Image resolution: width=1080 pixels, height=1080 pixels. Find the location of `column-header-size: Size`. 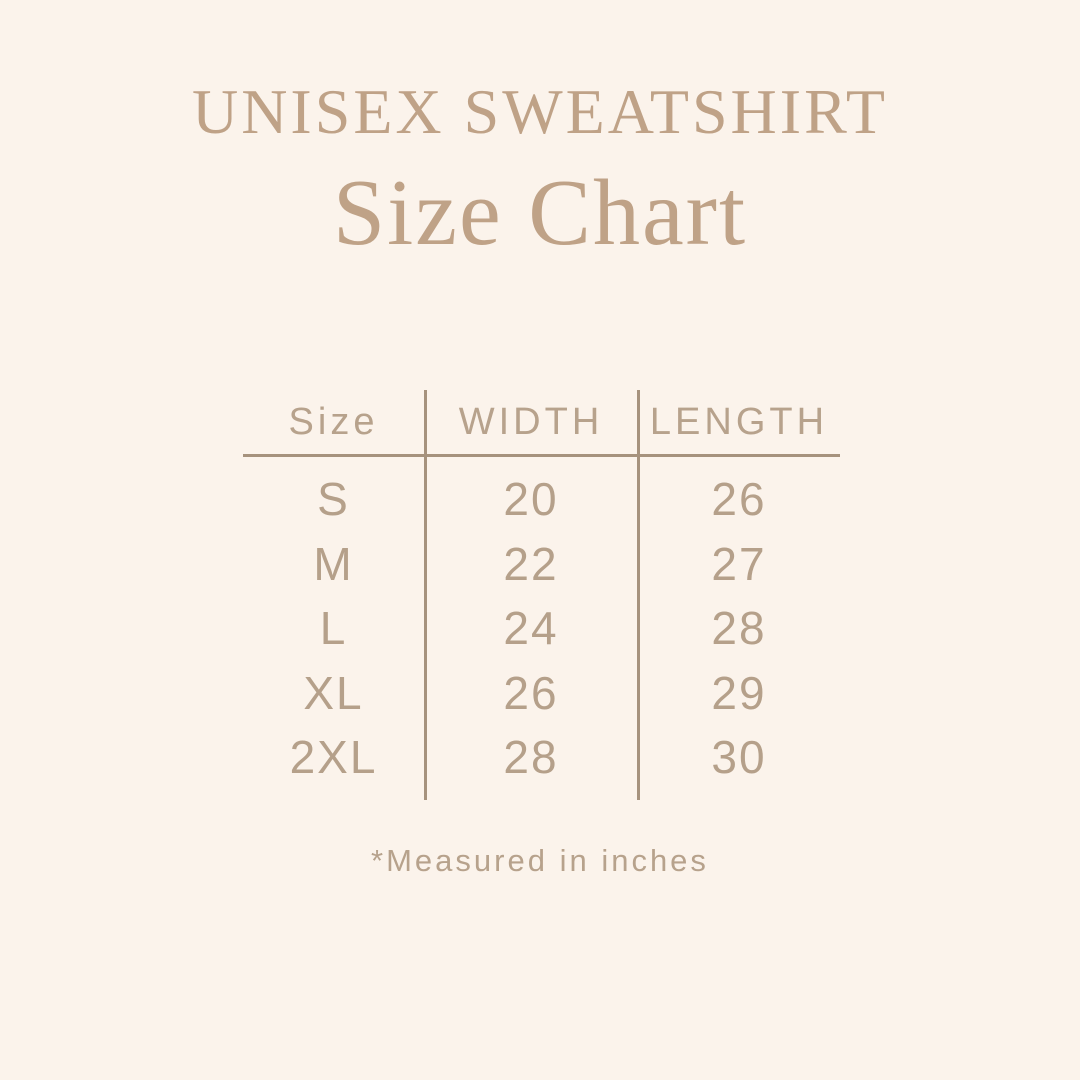

column-header-size: Size is located at coordinates (333, 422).